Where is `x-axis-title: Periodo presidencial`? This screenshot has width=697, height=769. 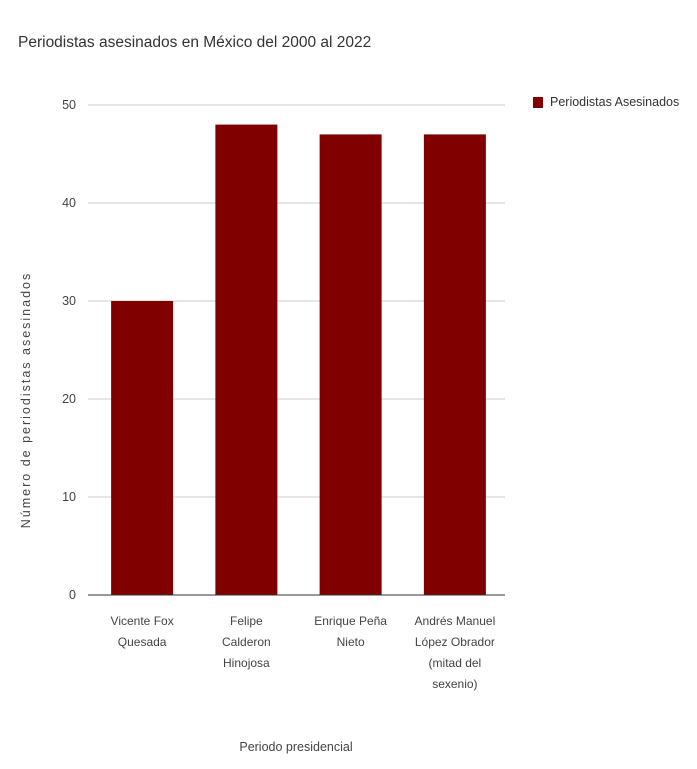 x-axis-title: Periodo presidencial is located at coordinates (295, 747).